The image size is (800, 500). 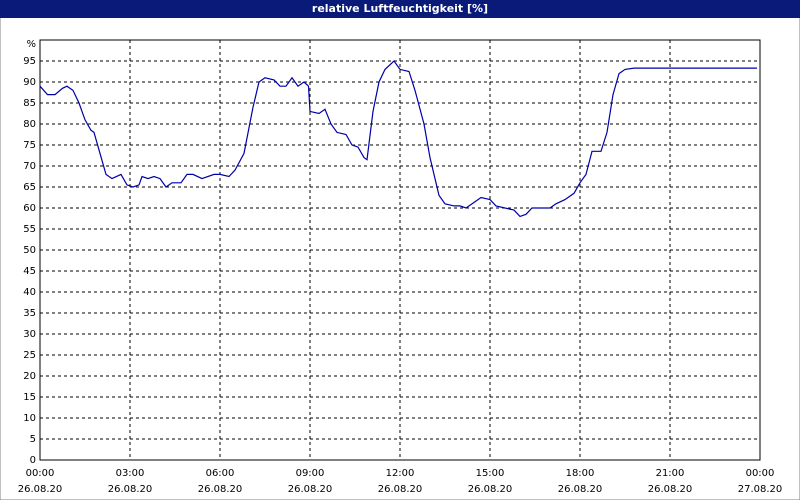 I want to click on x-tick-label: 09:00, so click(x=310, y=473).